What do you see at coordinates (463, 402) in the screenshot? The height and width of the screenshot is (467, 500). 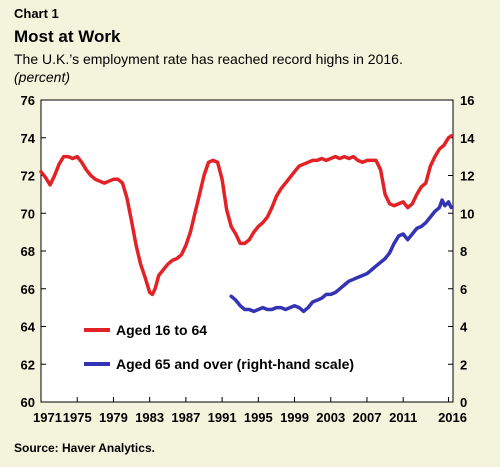 I see `right-tick-label: 0` at bounding box center [463, 402].